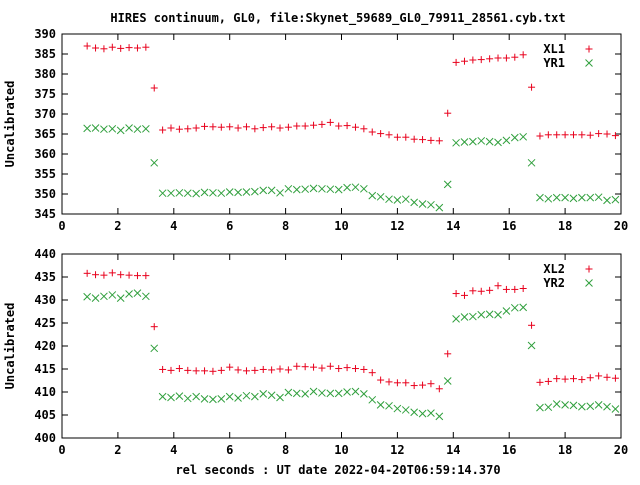 This screenshot has width=640, height=485. I want to click on top-y-tick-label: 375, so click(45, 94).